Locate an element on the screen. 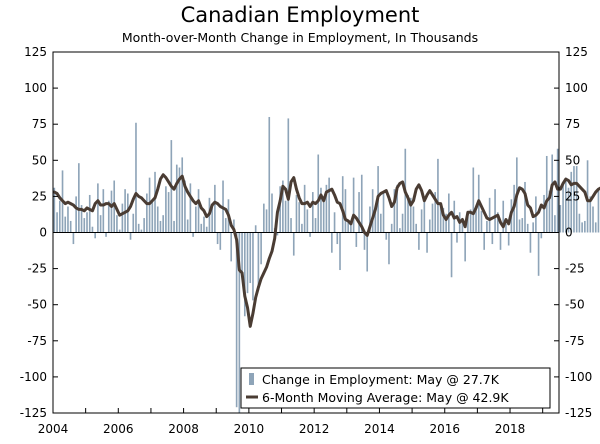 Image resolution: width=600 pixels, height=444 pixels. y-tick-label-right: 100 is located at coordinates (576, 88).